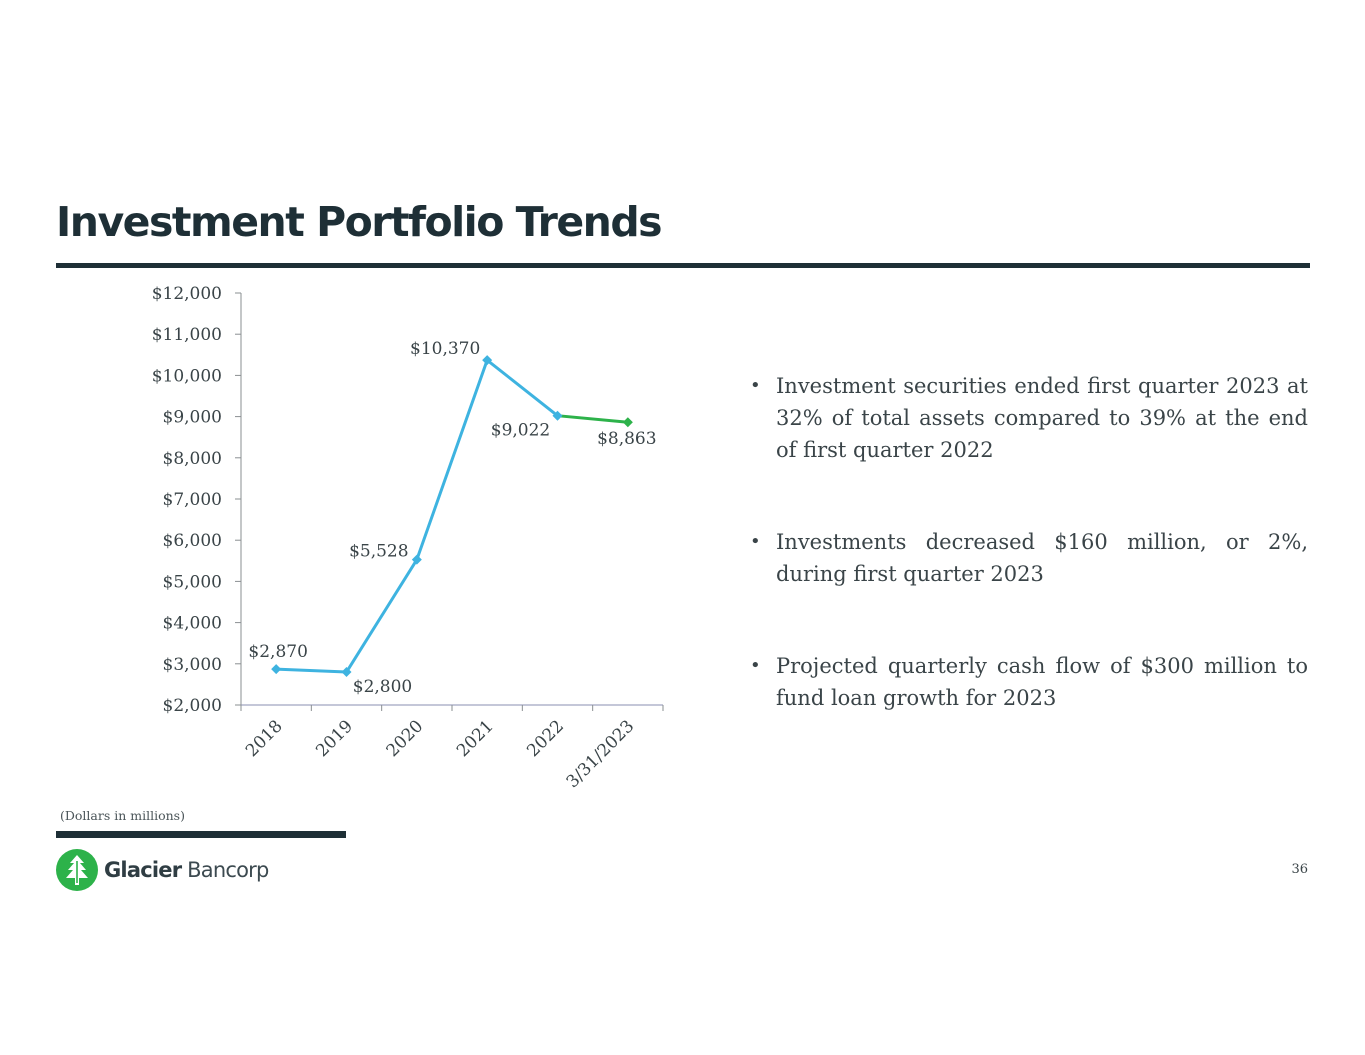 Image resolution: width=1365 pixels, height=1055 pixels. I want to click on x-tick-label: 2022, so click(545, 738).